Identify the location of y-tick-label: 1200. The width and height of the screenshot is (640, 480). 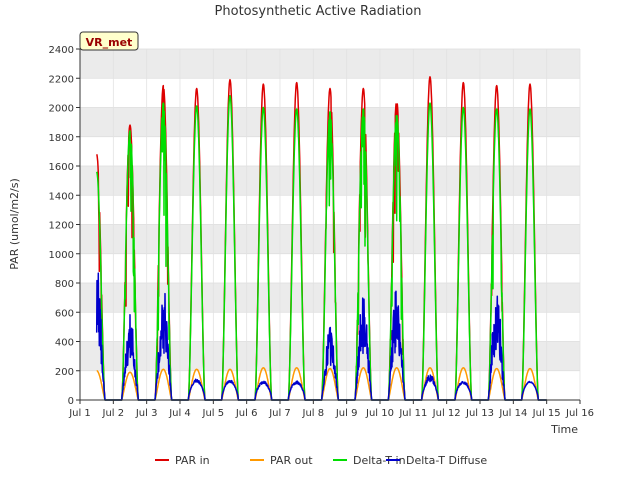
(61, 226).